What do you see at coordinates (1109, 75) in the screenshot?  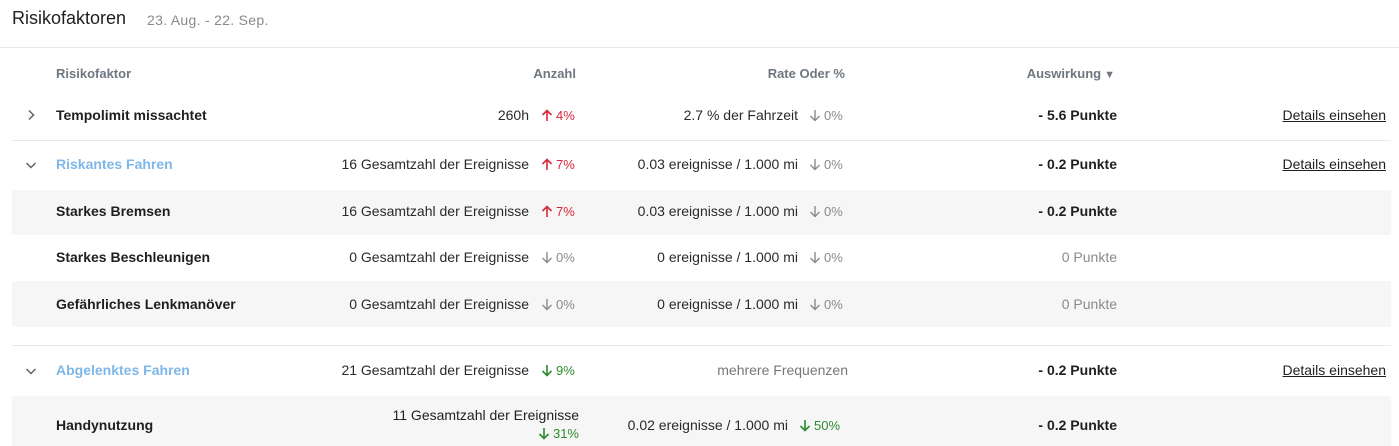 I see `sort-desc-icon: ▼` at bounding box center [1109, 75].